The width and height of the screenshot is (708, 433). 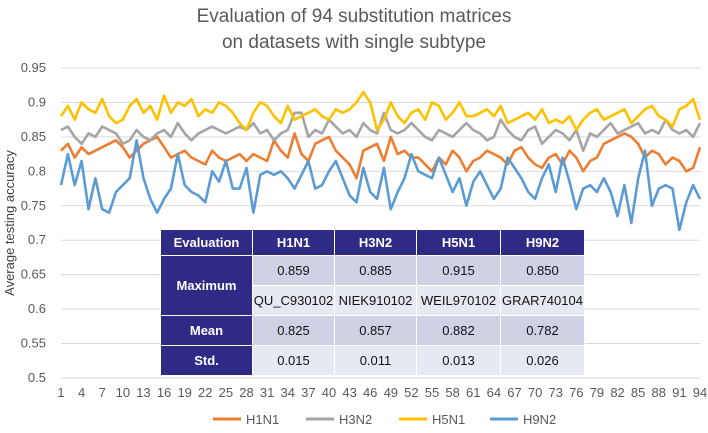 What do you see at coordinates (184, 392) in the screenshot?
I see `x-tick-label: 19` at bounding box center [184, 392].